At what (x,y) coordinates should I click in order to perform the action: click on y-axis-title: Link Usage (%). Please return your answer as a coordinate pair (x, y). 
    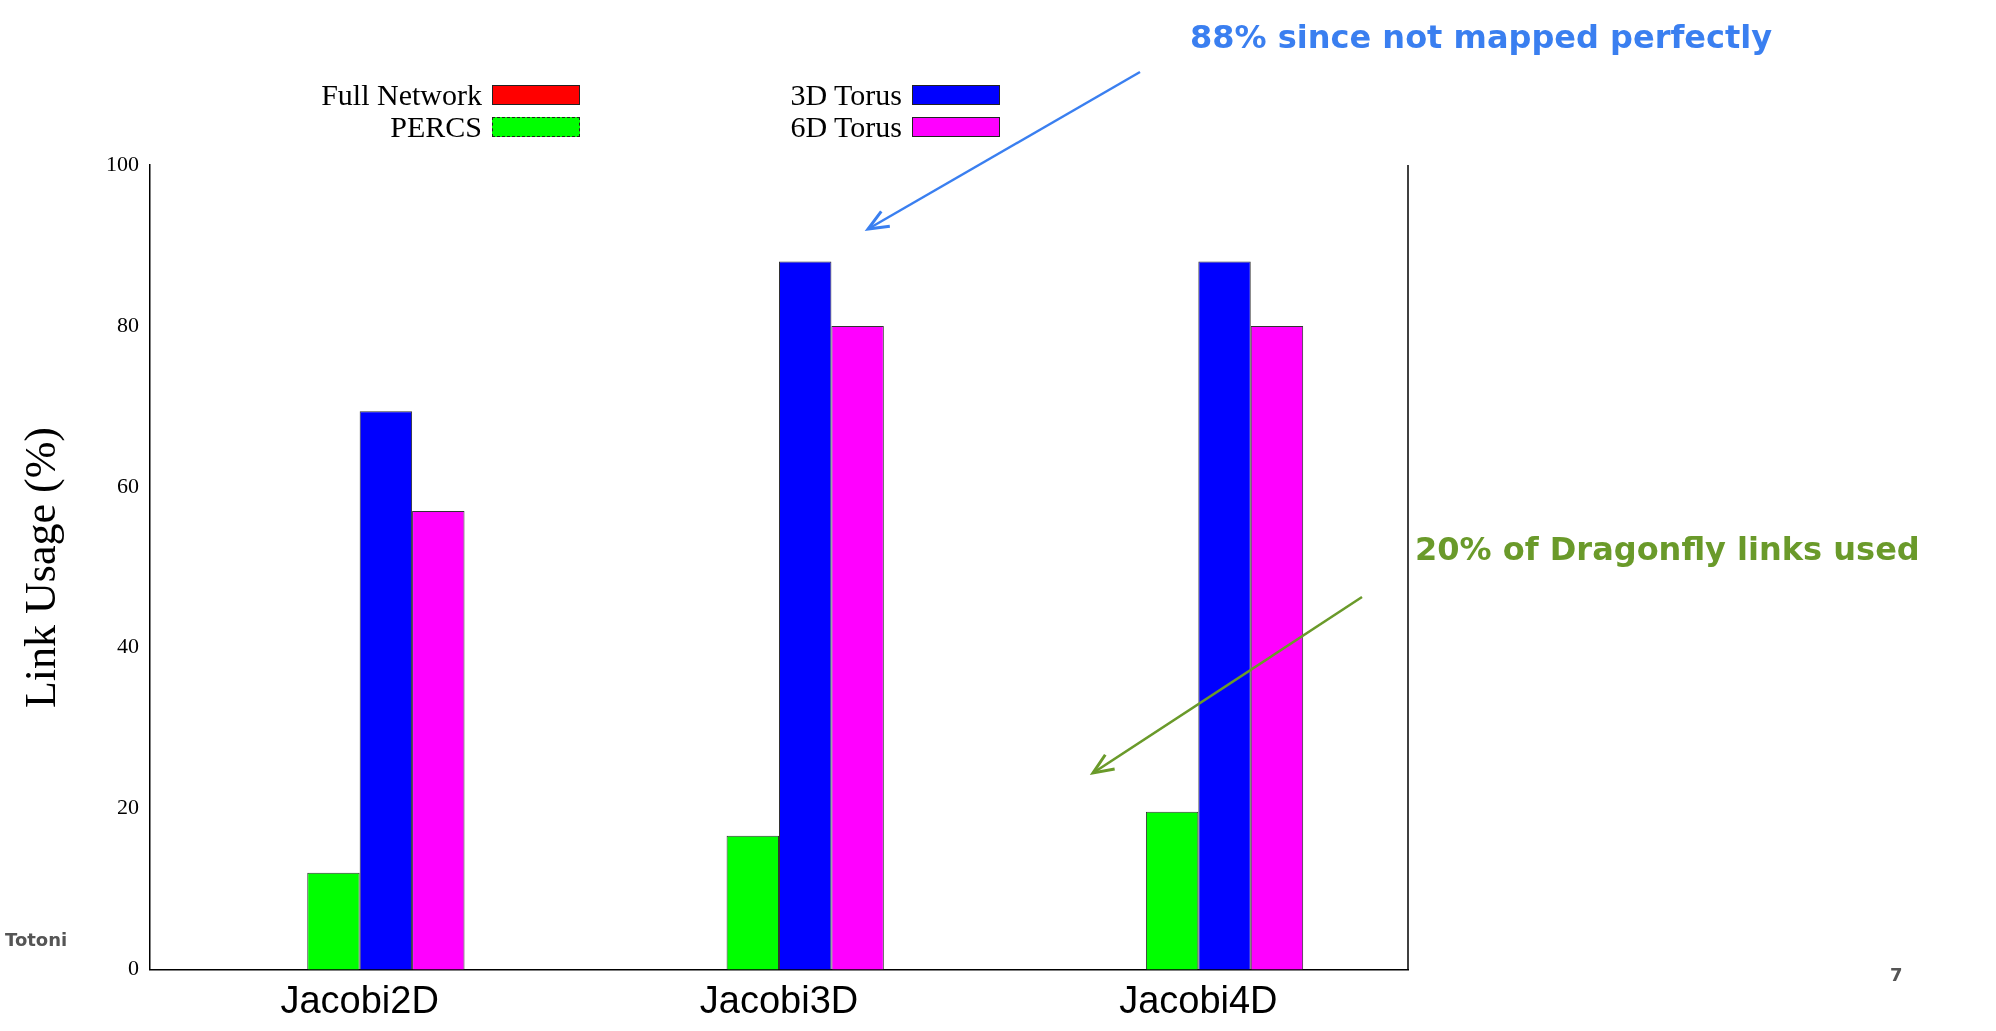
    Looking at the image, I should click on (40, 567).